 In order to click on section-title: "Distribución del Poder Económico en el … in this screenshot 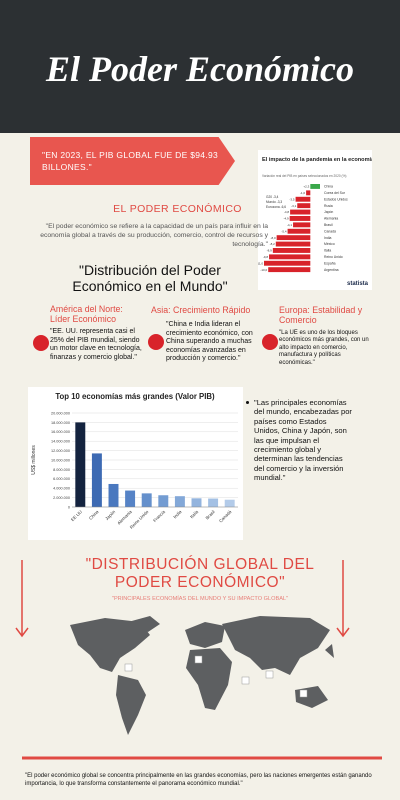, I will do `click(150, 278)`.